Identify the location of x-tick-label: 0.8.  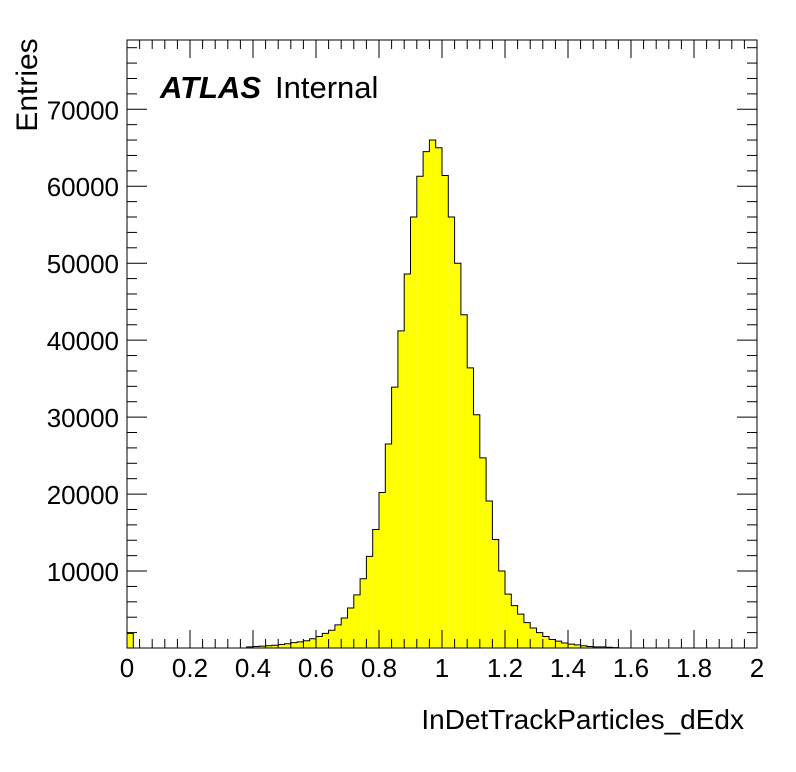
(379, 668).